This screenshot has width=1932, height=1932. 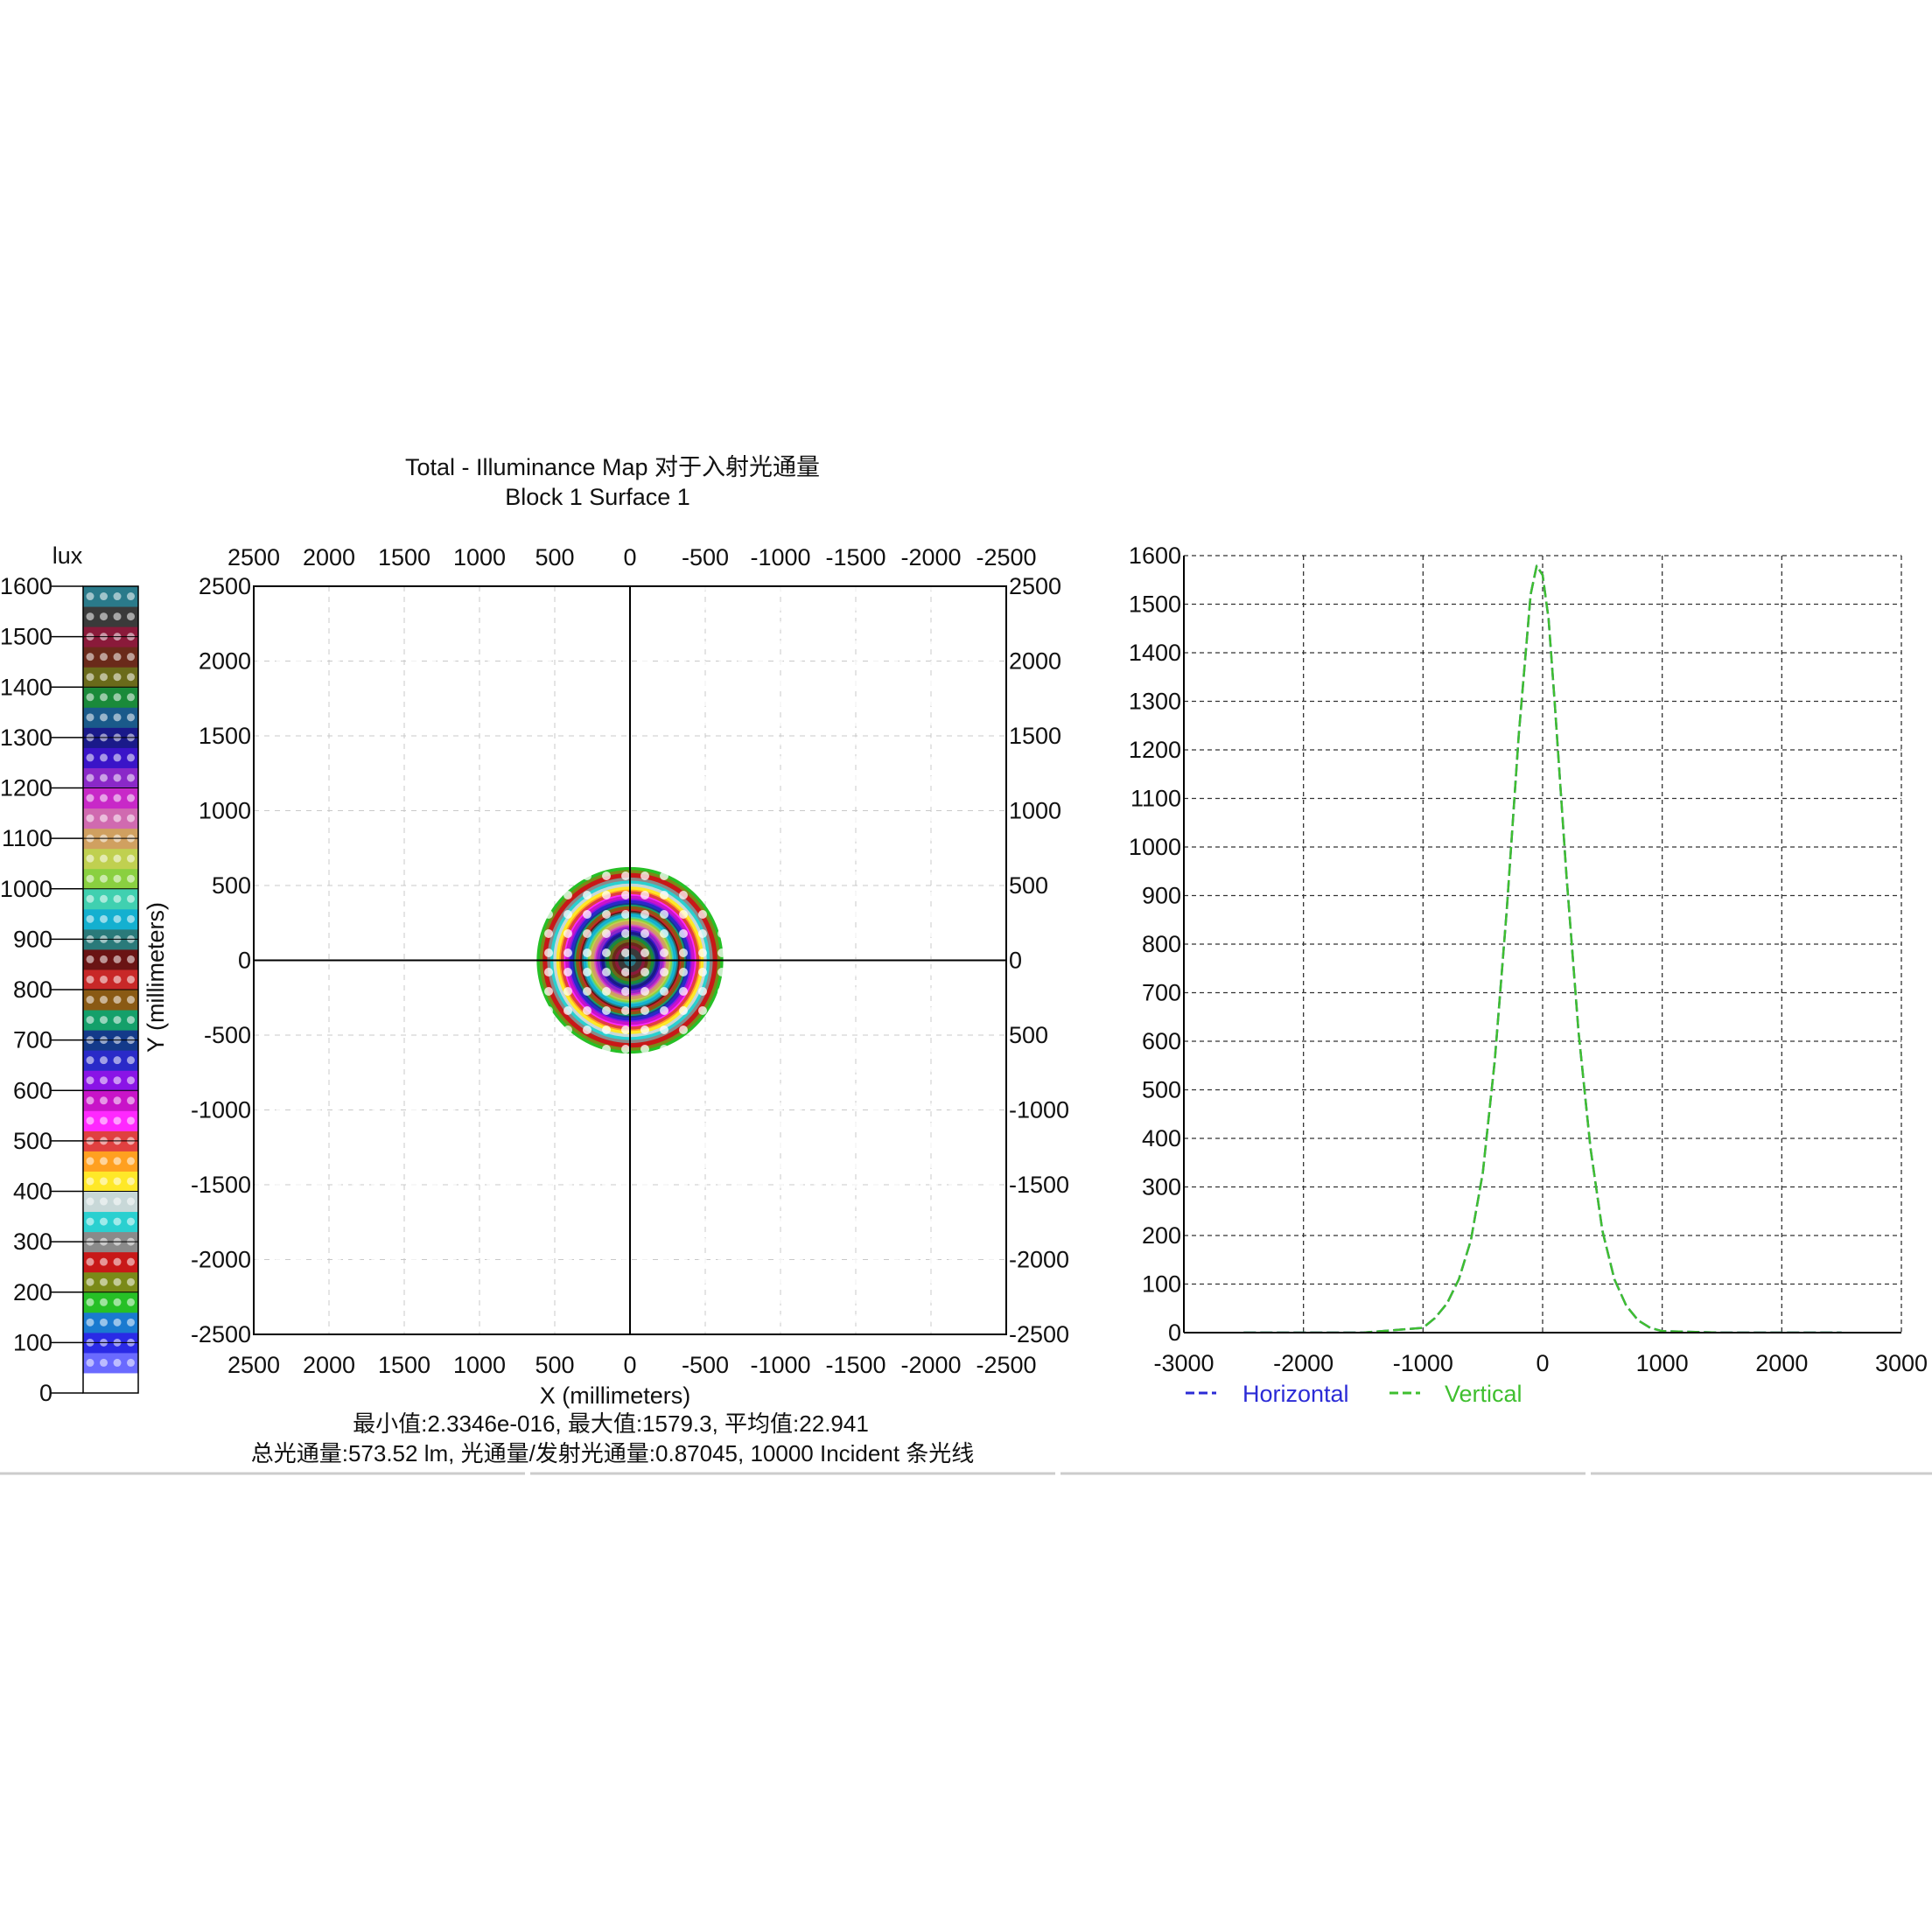 I want to click on heatmap-left-tick-label: 0, so click(x=244, y=961).